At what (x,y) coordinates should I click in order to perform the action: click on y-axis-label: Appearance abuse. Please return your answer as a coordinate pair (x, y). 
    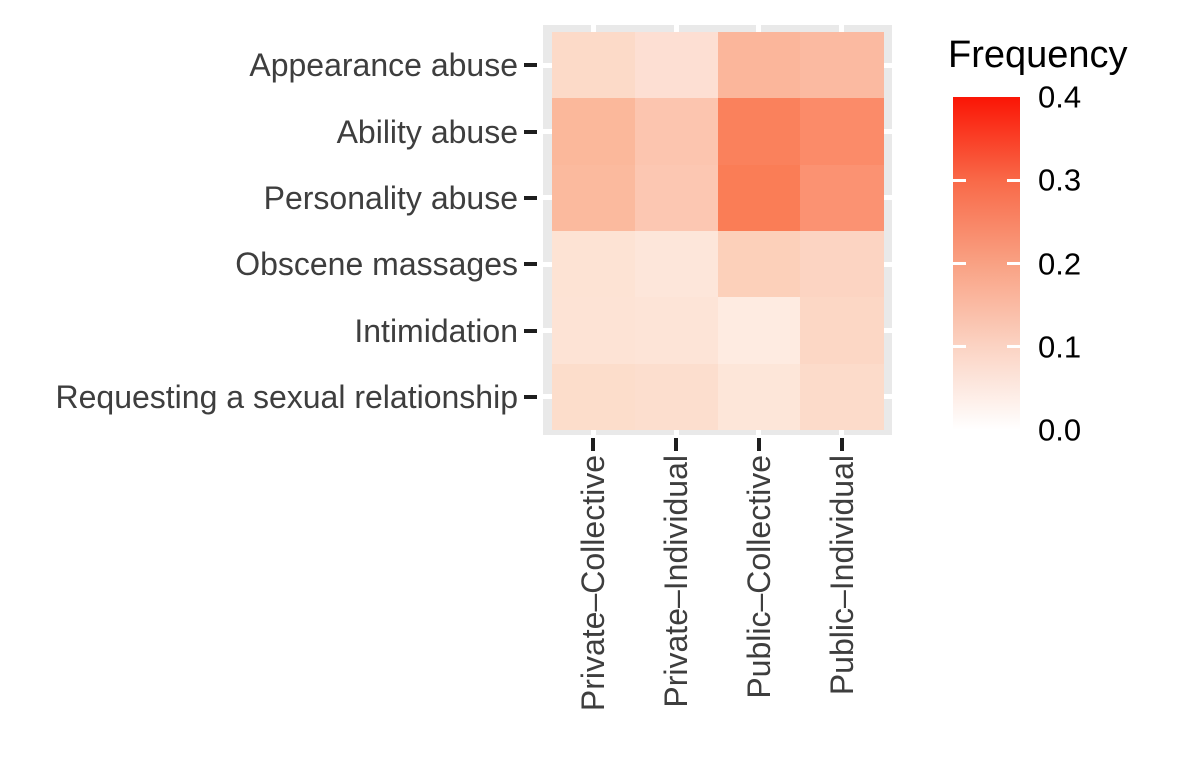
    Looking at the image, I should click on (383, 65).